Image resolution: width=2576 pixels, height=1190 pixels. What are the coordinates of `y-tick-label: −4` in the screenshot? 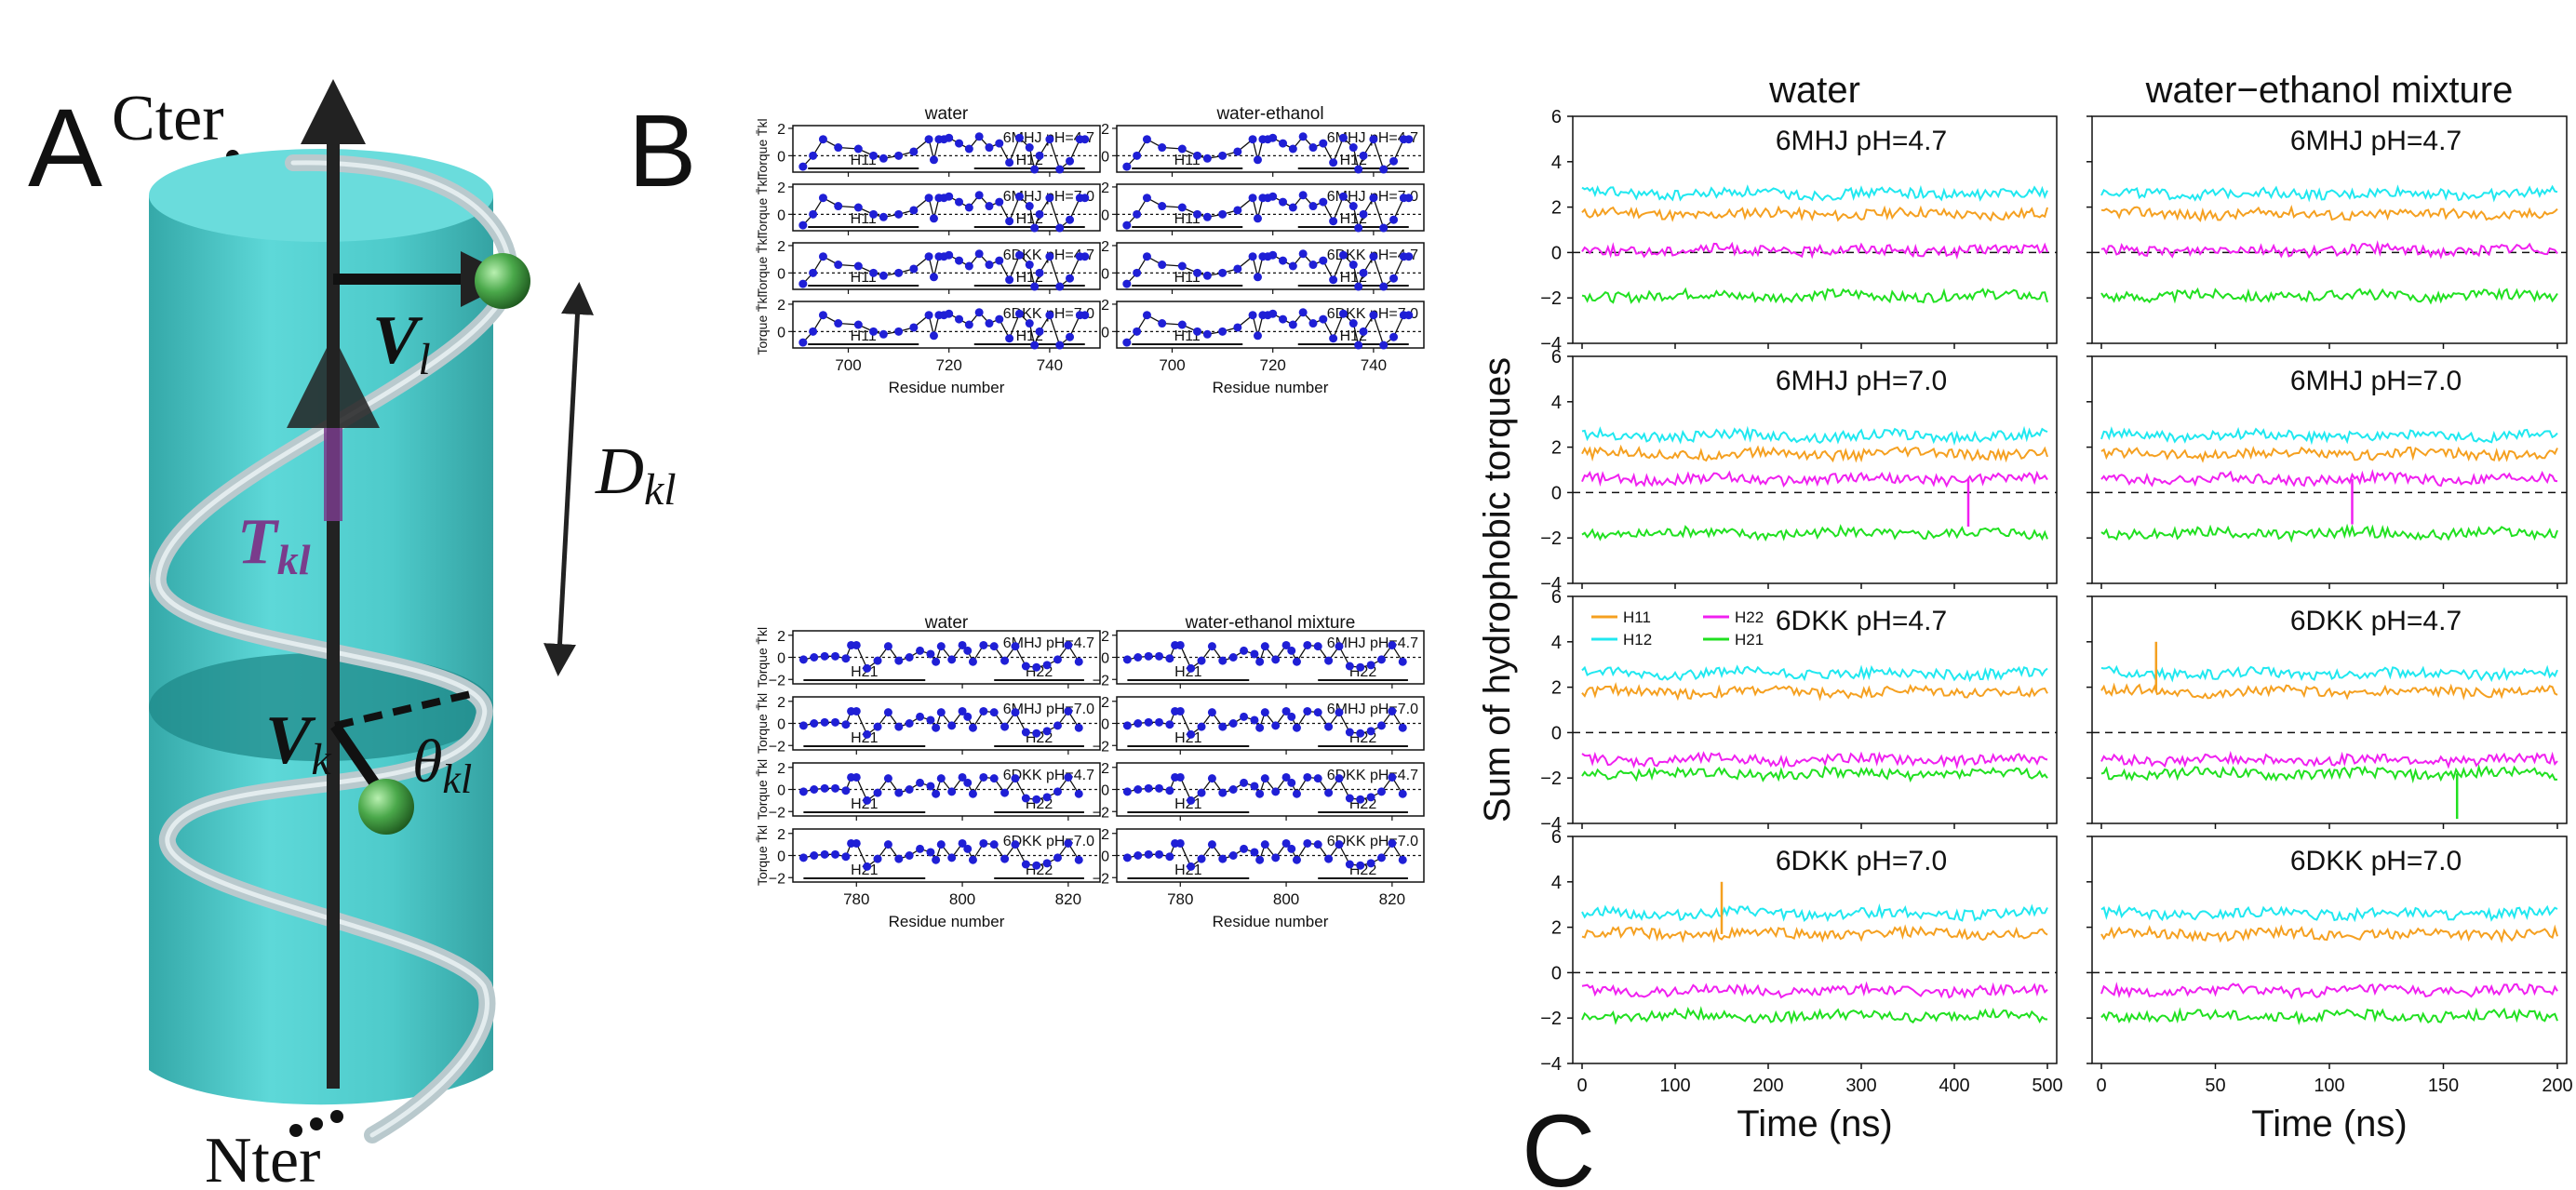 It's located at (1551, 824).